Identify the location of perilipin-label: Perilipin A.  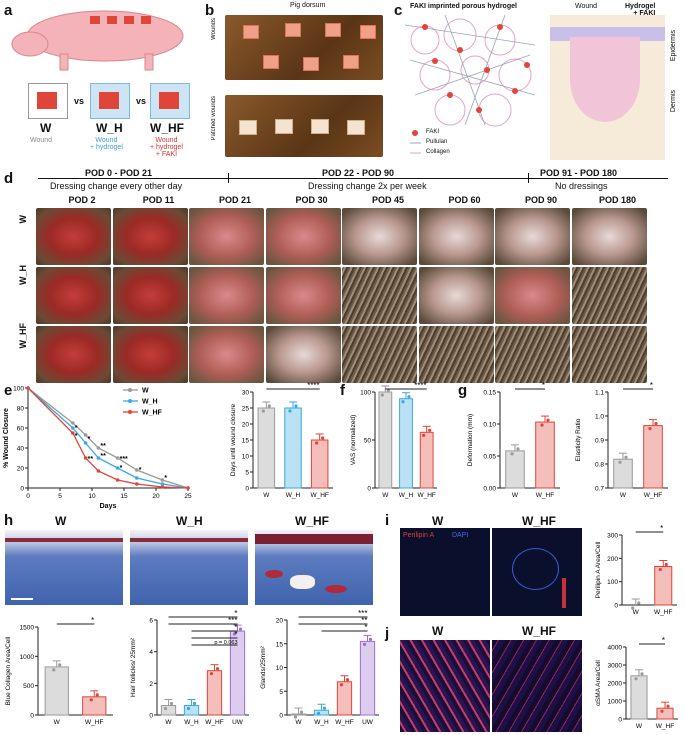
(419, 535).